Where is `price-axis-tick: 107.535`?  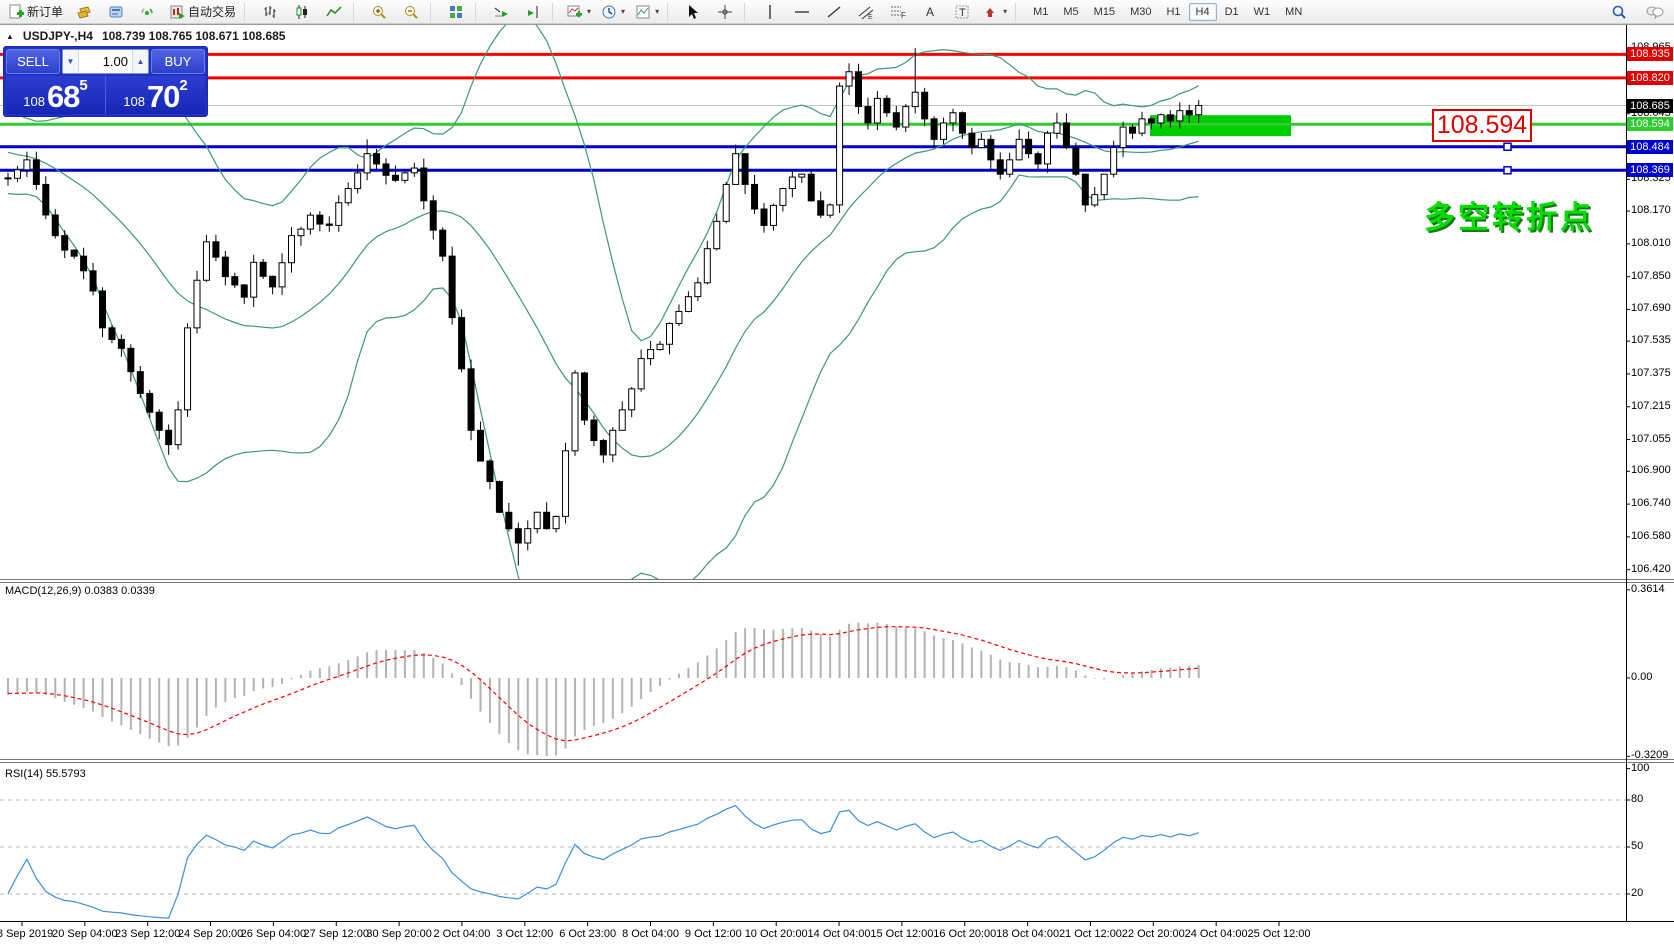
price-axis-tick: 107.535 is located at coordinates (1651, 340).